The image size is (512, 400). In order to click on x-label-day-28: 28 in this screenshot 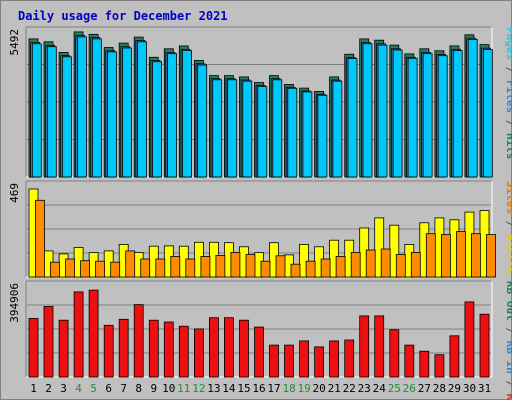, I will do `click(439, 388)`.